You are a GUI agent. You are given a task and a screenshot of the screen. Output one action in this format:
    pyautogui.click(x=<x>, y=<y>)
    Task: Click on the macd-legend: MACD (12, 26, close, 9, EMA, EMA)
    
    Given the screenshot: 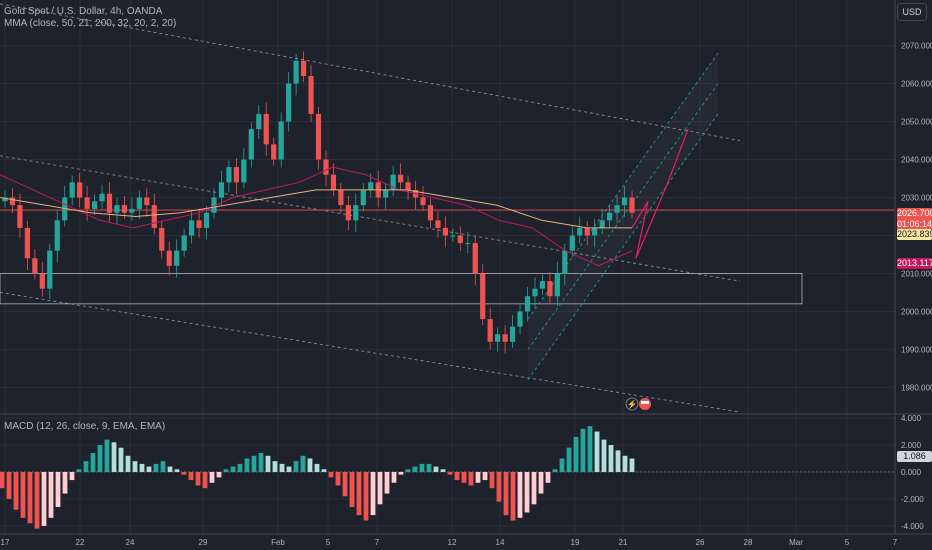 What is the action you would take?
    pyautogui.click(x=85, y=426)
    